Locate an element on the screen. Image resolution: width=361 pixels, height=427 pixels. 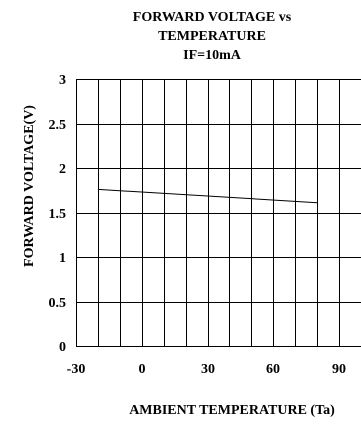
chart-title: FORWARD VOLTAGE vs TEMPERATURE IF=10mA is located at coordinates (212, 36).